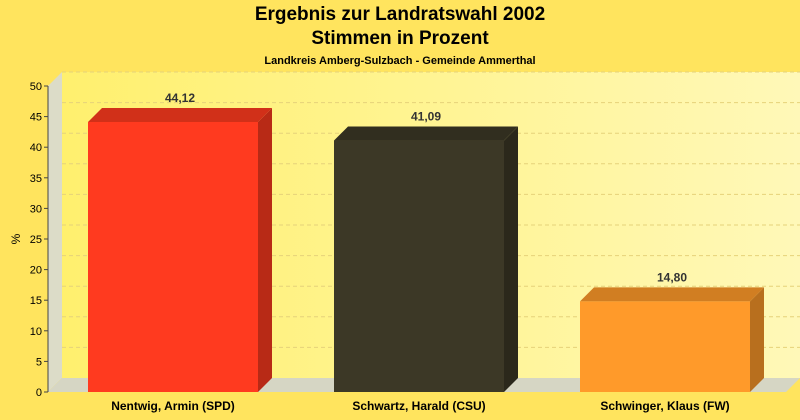 The width and height of the screenshot is (800, 420). What do you see at coordinates (36, 179) in the screenshot?
I see `y-tick-label: 35` at bounding box center [36, 179].